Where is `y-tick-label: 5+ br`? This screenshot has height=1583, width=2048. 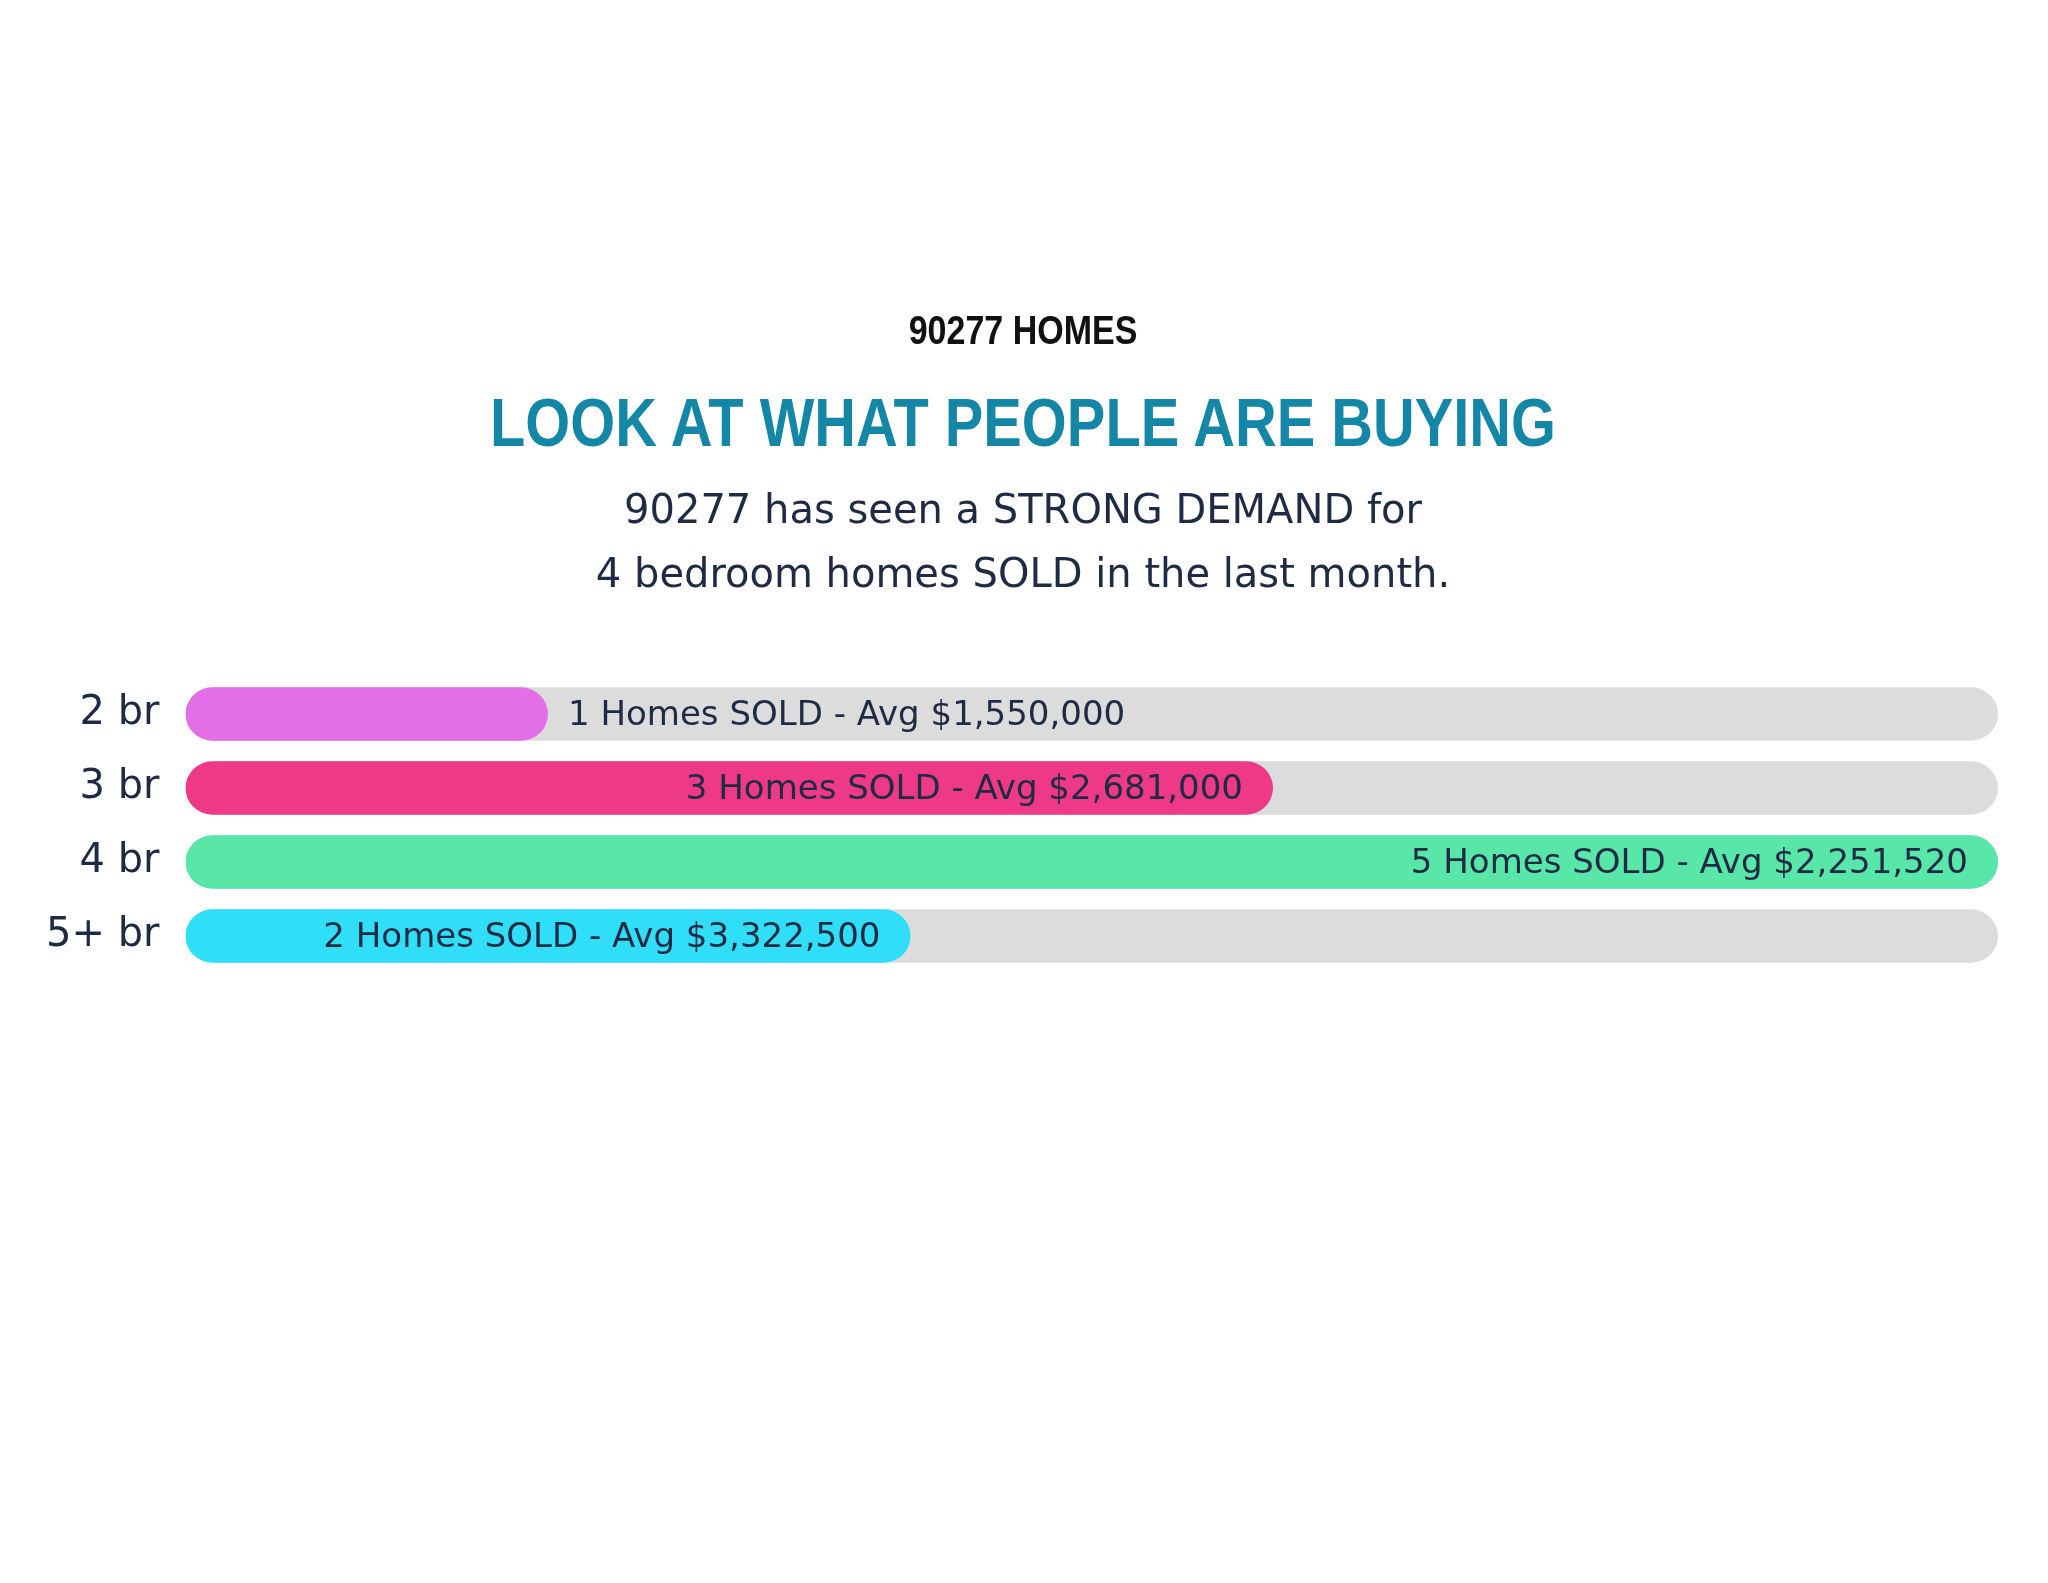
y-tick-label: 5+ br is located at coordinates (103, 932).